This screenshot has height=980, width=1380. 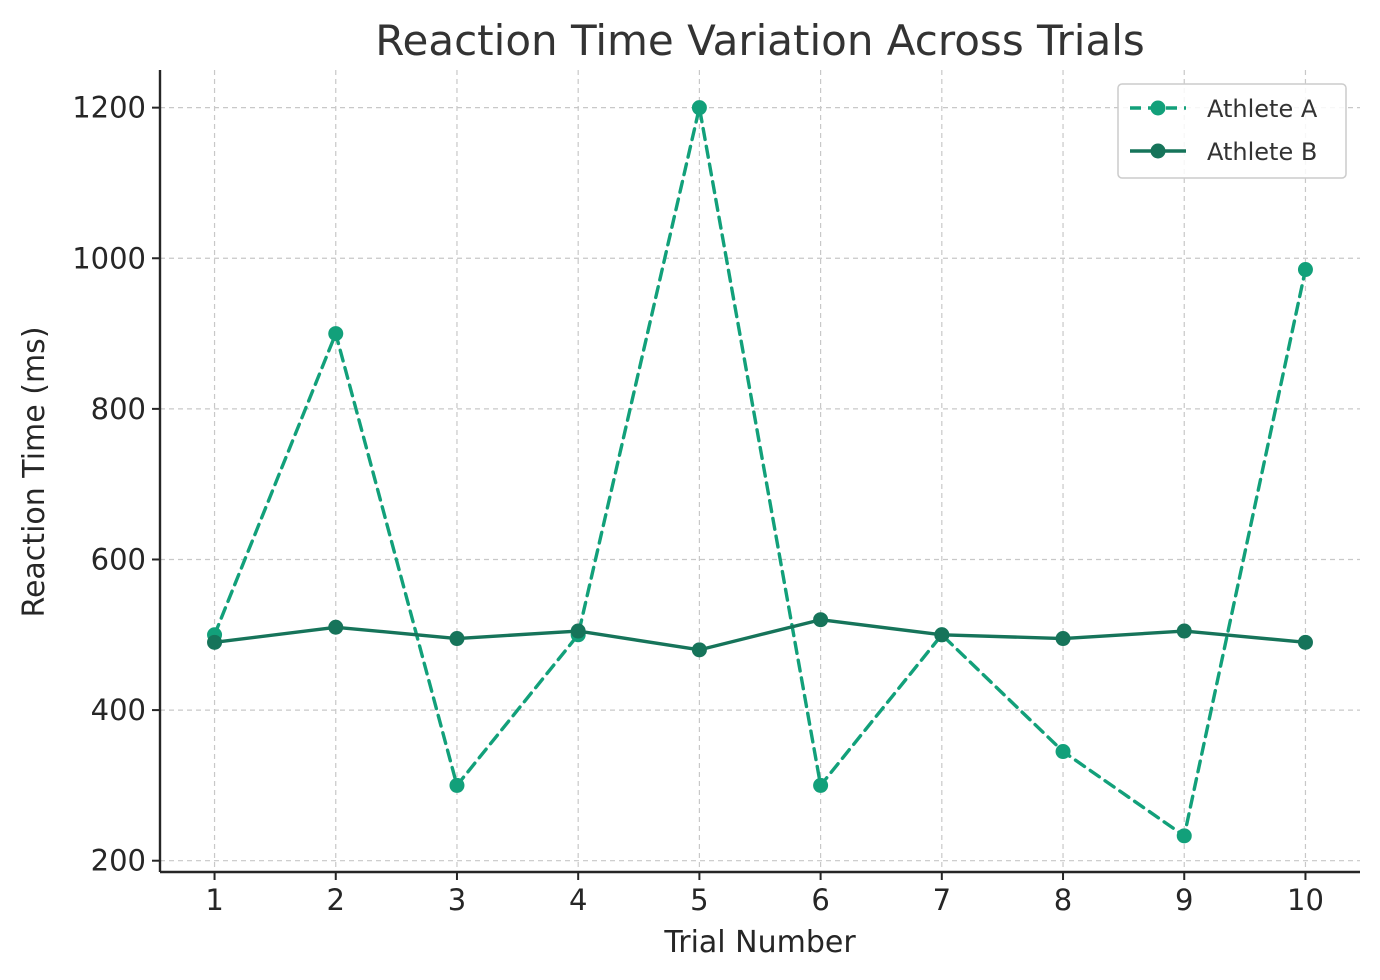 What do you see at coordinates (1262, 109) in the screenshot?
I see `legend-label: Athlete A` at bounding box center [1262, 109].